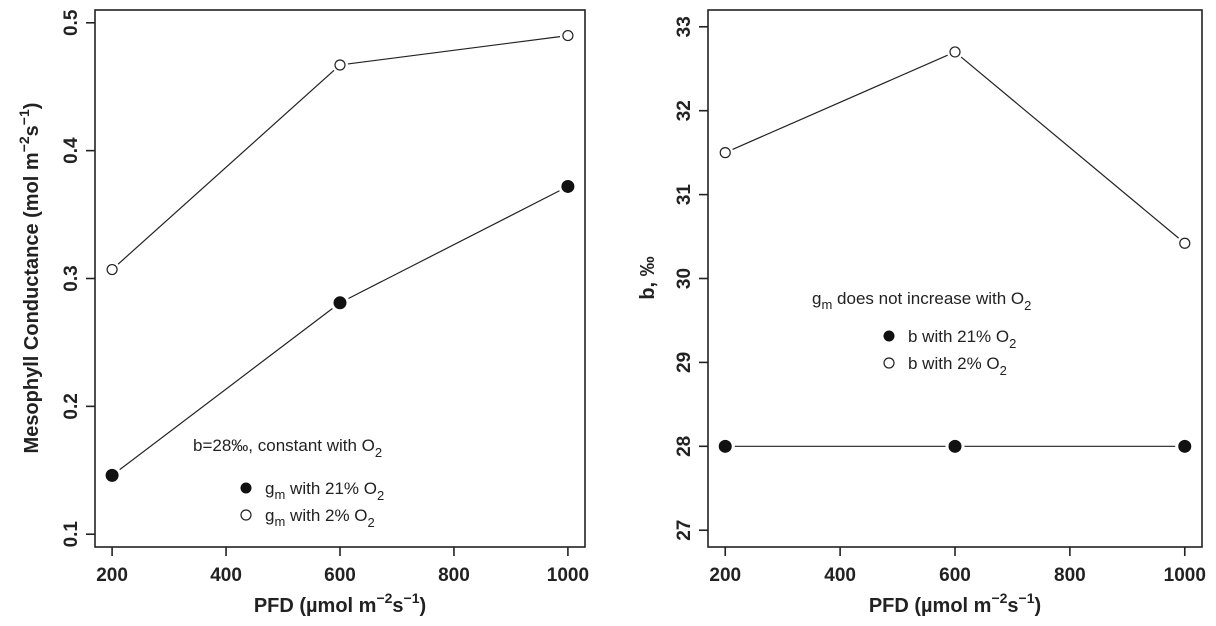  Describe the element at coordinates (71, 150) in the screenshot. I see `left-y-tick-label: 0.4` at that location.